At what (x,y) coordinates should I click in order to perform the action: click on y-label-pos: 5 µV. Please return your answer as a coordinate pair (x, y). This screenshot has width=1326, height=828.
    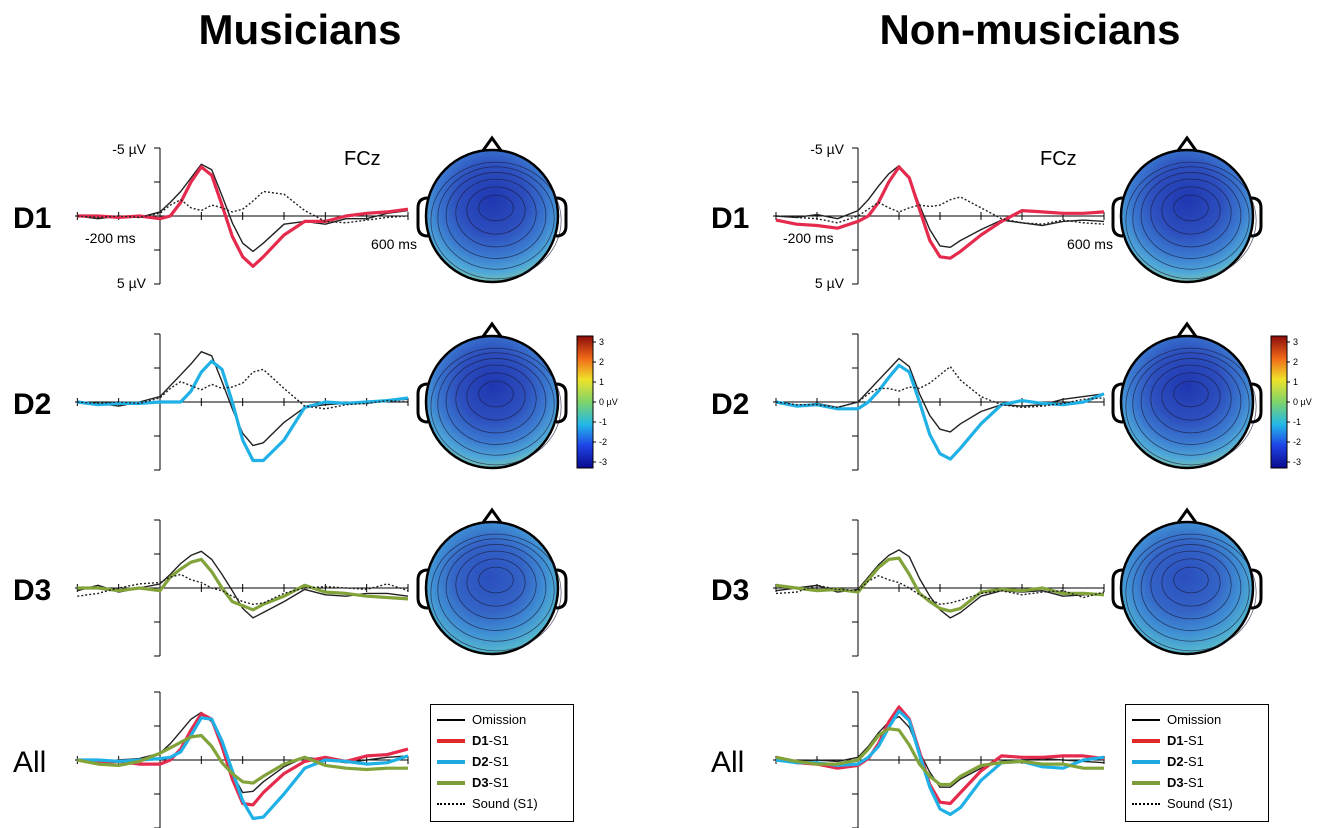
    Looking at the image, I should click on (830, 283).